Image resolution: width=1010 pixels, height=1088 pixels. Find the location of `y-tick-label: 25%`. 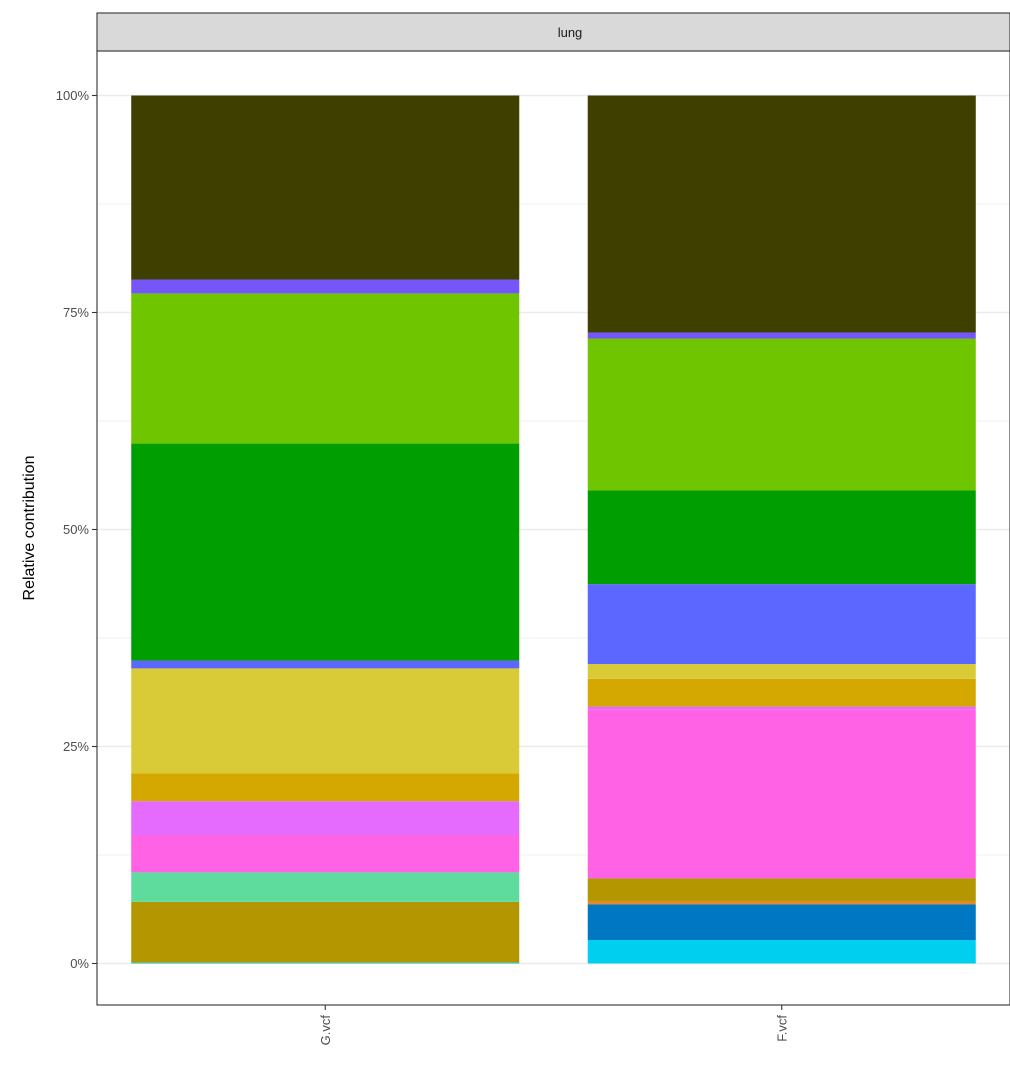

y-tick-label: 25% is located at coordinates (76, 746).